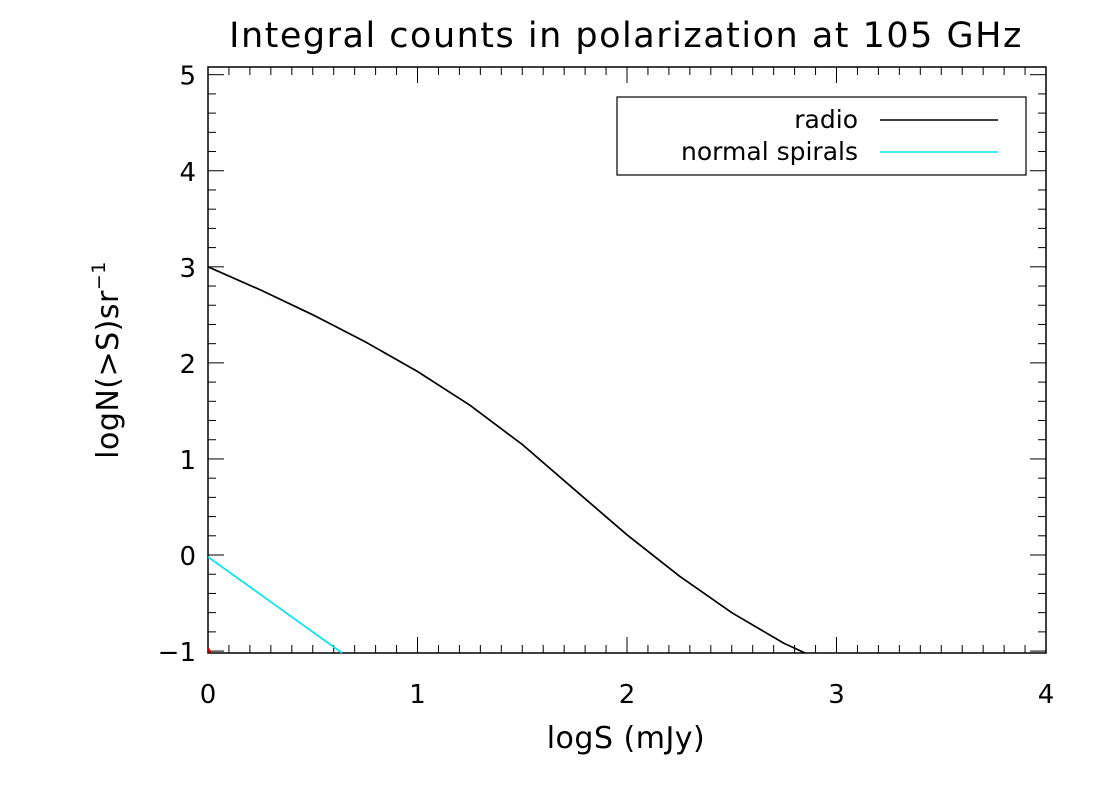 The width and height of the screenshot is (1111, 787). What do you see at coordinates (826, 119) in the screenshot?
I see `legend-label-radio: radio` at bounding box center [826, 119].